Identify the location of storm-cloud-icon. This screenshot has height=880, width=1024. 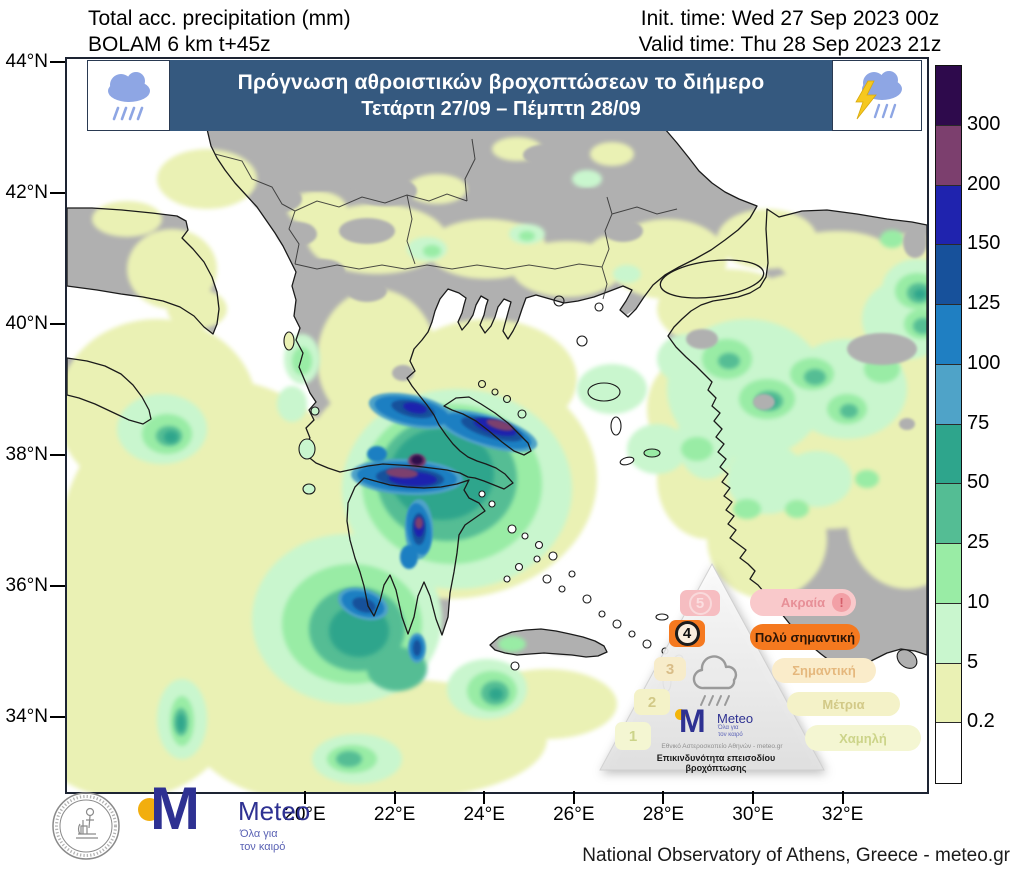
(877, 95).